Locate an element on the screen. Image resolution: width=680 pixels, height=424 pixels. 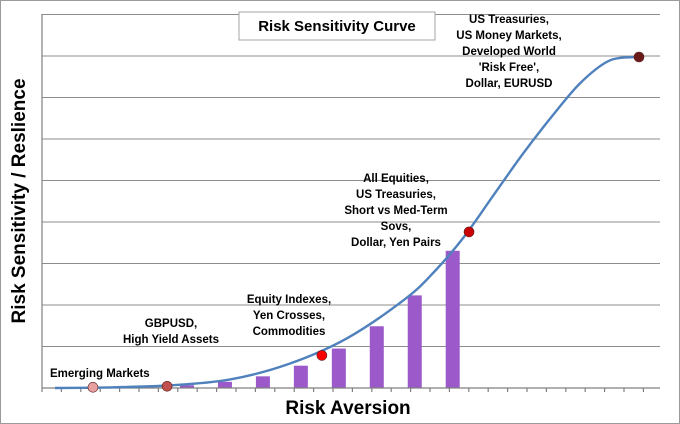
annotation-line: Equity Indexes, is located at coordinates (289, 300).